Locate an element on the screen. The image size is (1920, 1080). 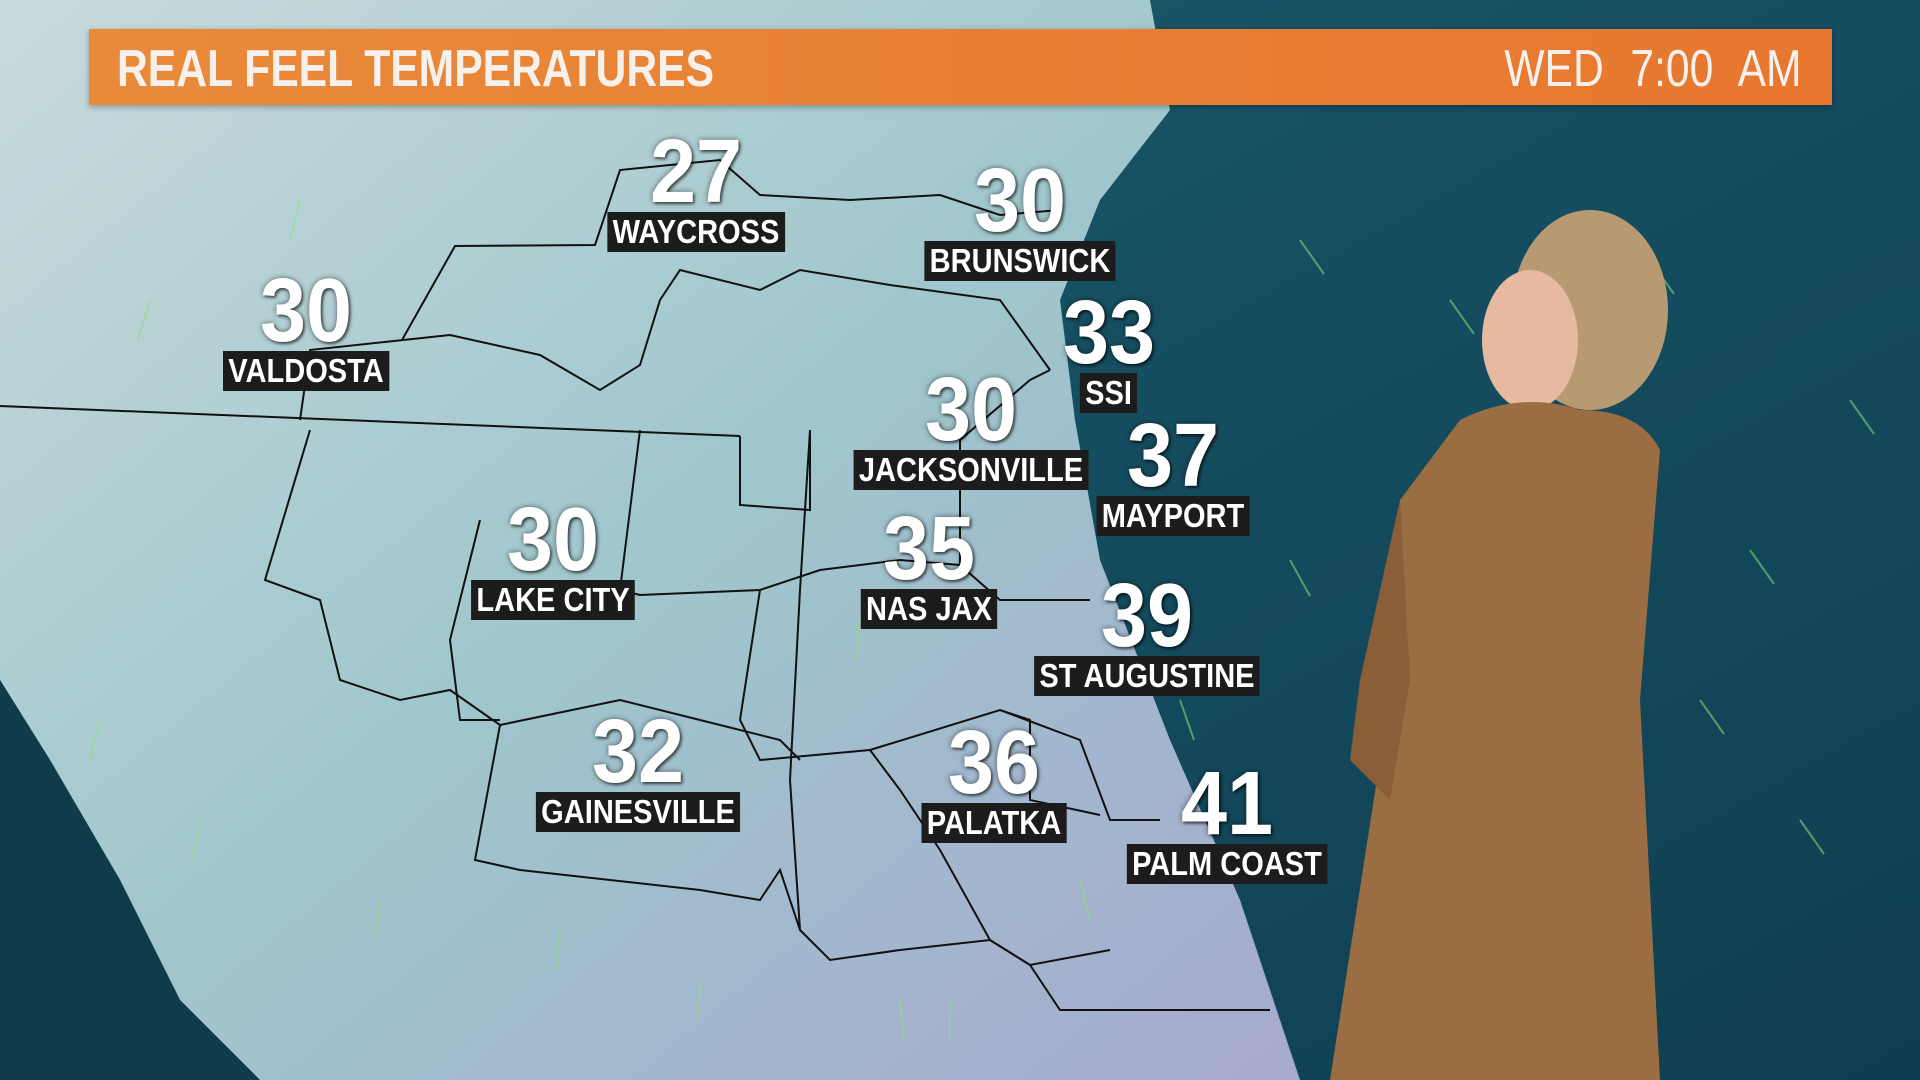
city-waycross: 27 WAYCROSS is located at coordinates (696, 187).